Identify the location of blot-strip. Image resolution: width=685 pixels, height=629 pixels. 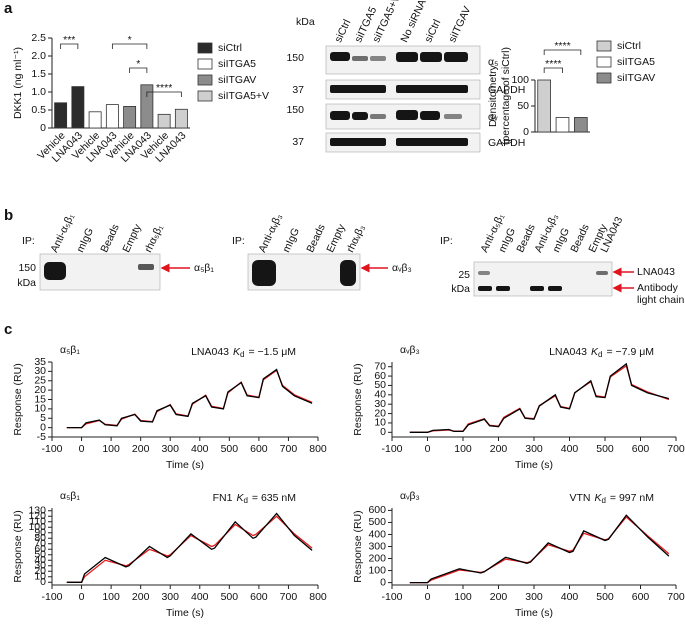
(543, 279).